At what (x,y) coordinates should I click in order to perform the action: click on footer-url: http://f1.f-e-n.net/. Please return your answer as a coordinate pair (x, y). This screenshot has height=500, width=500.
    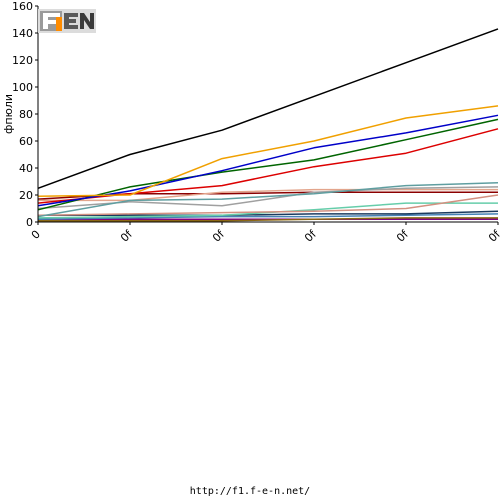
    Looking at the image, I should click on (250, 491).